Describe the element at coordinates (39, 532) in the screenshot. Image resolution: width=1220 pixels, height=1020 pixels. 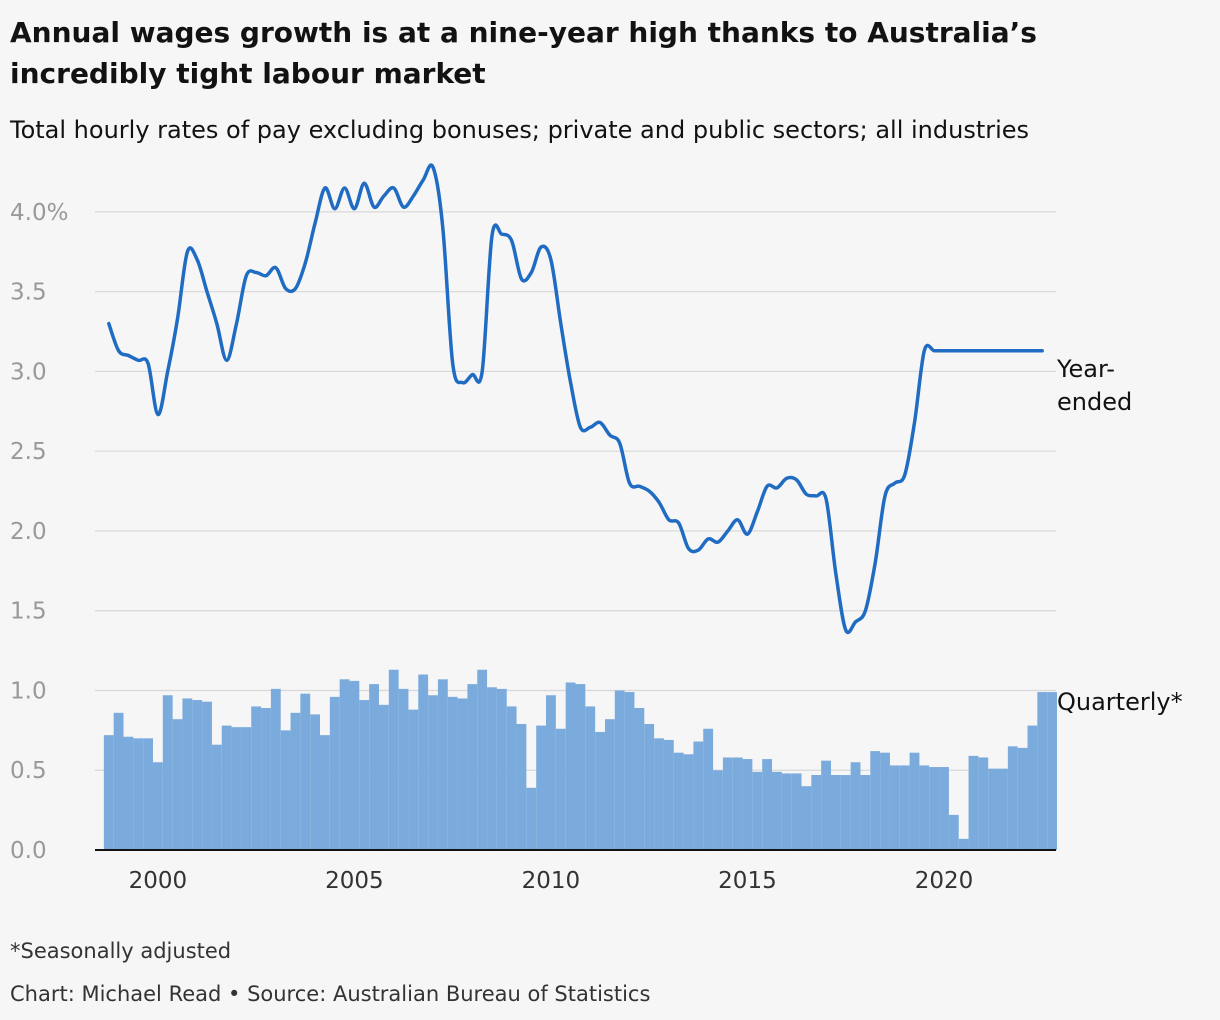
I see `y-tick-labels: 0.0 0.5 1.0 1.5 2.0 2.5 3.0 3.5 4.0%` at that location.